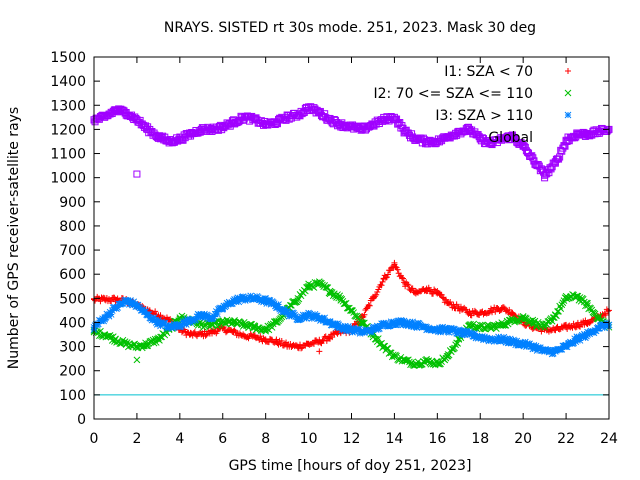 The height and width of the screenshot is (480, 640). What do you see at coordinates (72, 227) in the screenshot?
I see `y-tick-label: 800` at bounding box center [72, 227].